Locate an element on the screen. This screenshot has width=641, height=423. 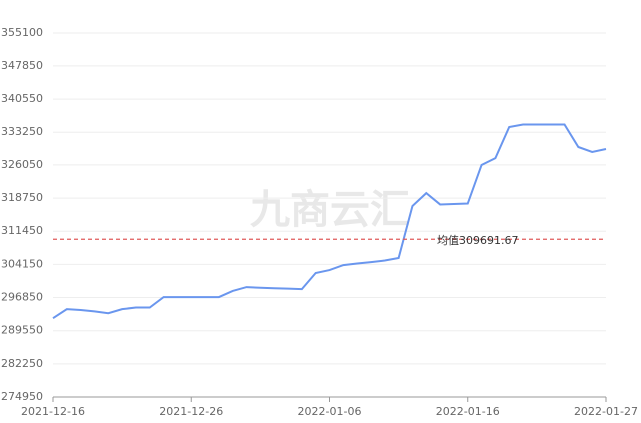
y-tick-label: 347850 is located at coordinates (22, 65).